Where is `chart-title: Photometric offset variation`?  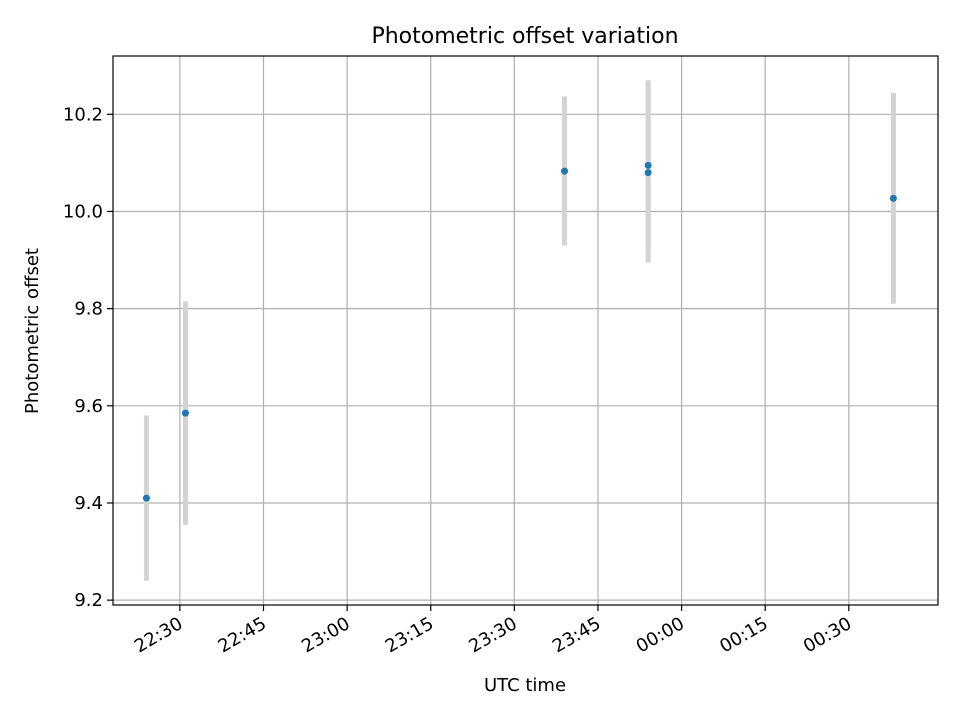 chart-title: Photometric offset variation is located at coordinates (524, 36).